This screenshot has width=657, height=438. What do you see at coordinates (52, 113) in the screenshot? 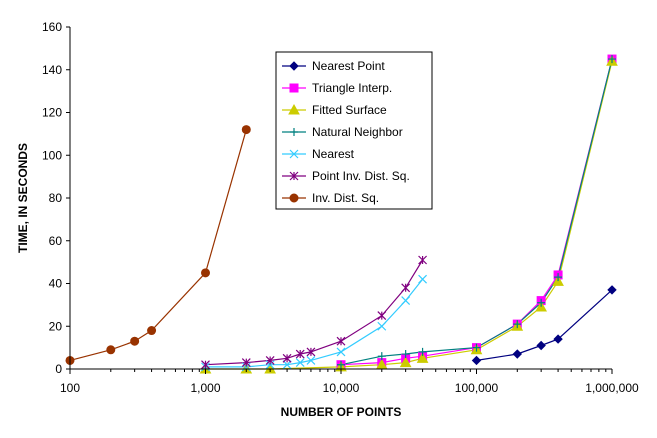
I see `y-tick-label: 120` at bounding box center [52, 113].